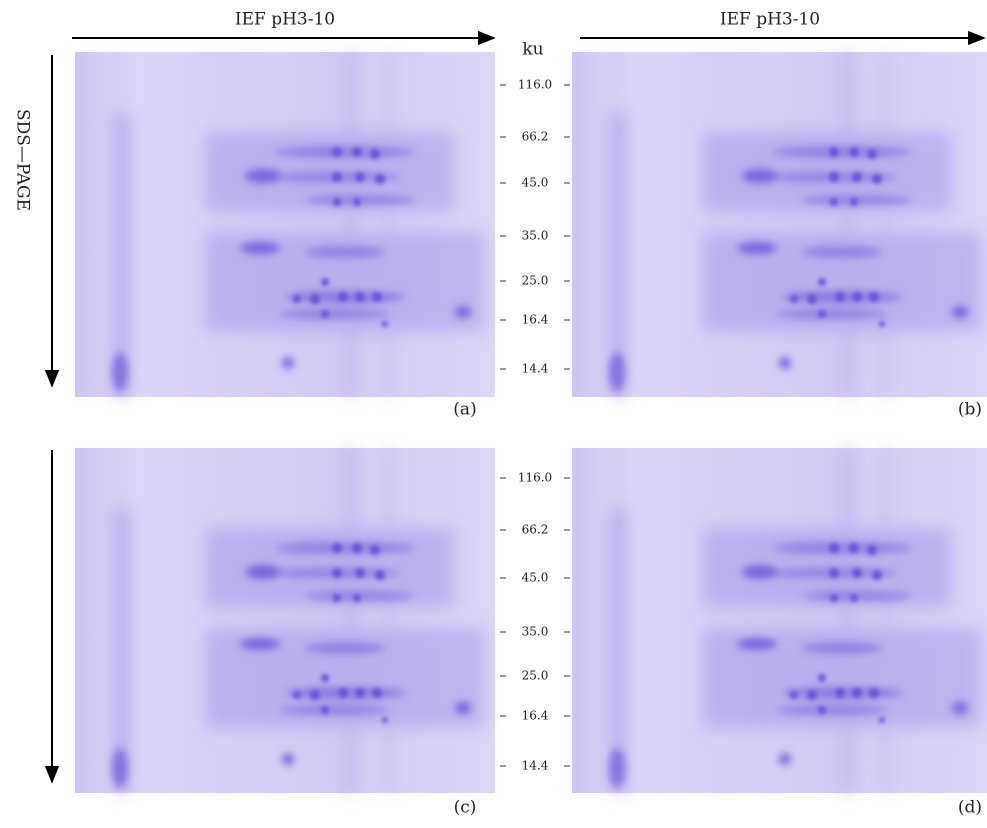 The image size is (987, 828). What do you see at coordinates (464, 410) in the screenshot?
I see `panel-label: (a)` at bounding box center [464, 410].